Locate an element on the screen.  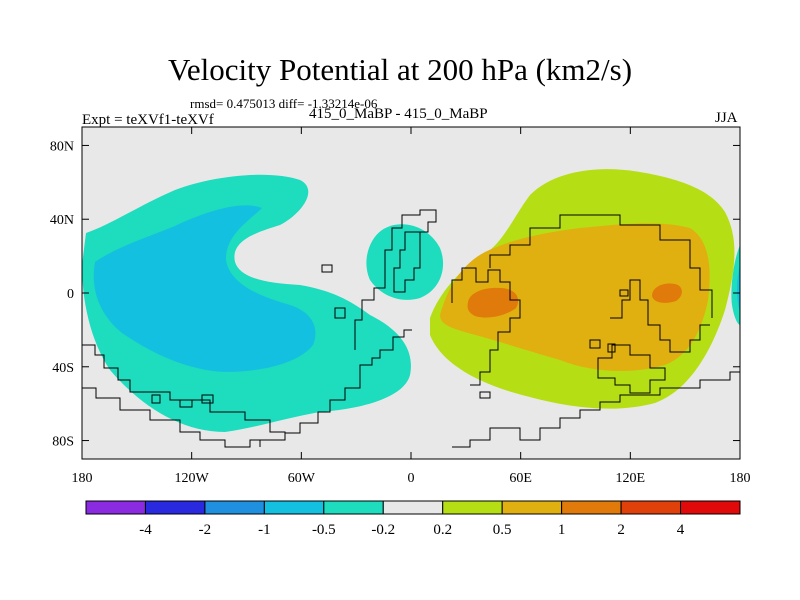
y-tick-label: 0 is located at coordinates (70, 294).